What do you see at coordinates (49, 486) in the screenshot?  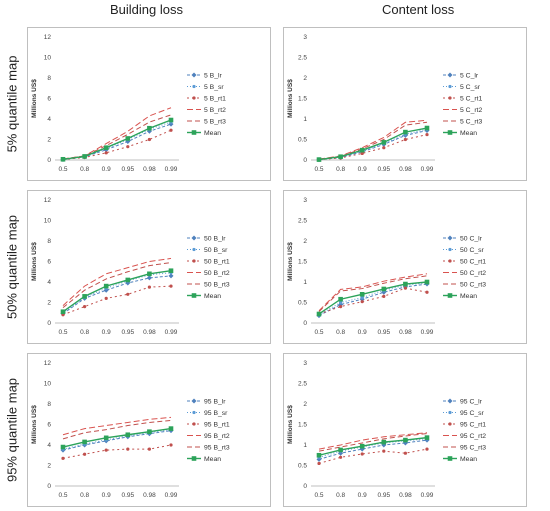 I see `y-tick-label: 0` at bounding box center [49, 486].